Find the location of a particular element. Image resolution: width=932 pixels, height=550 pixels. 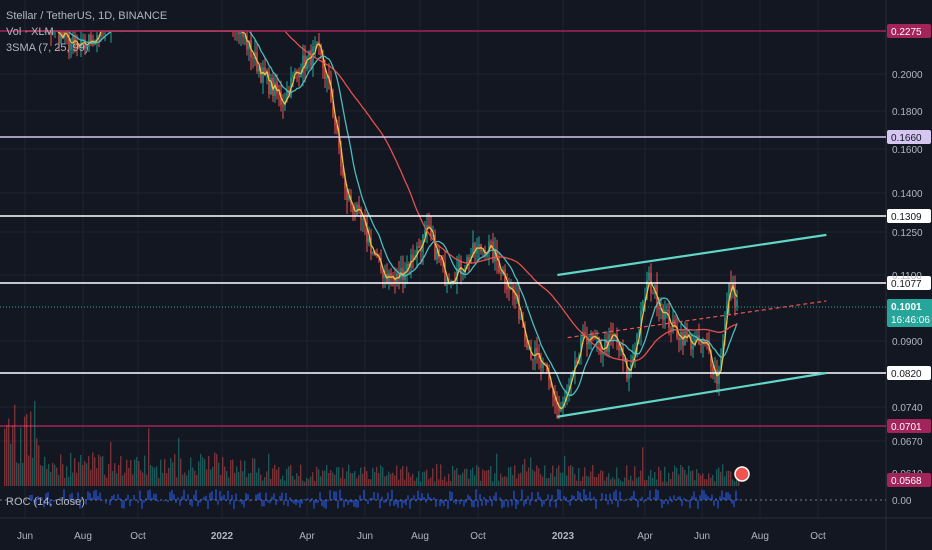

current-price-badge is located at coordinates (909, 313).